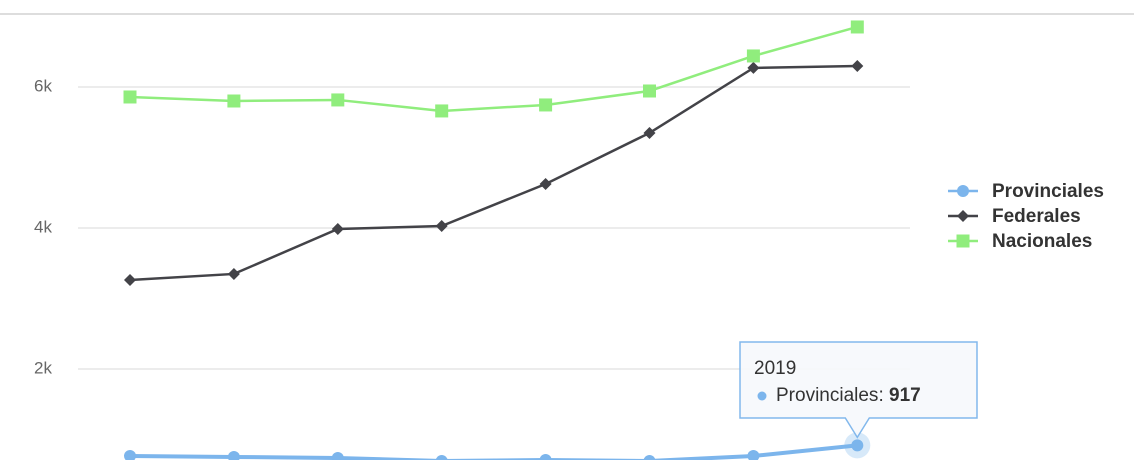 This screenshot has height=460, width=1134. Describe the element at coordinates (43, 226) in the screenshot. I see `y-tick-label: 4k` at that location.